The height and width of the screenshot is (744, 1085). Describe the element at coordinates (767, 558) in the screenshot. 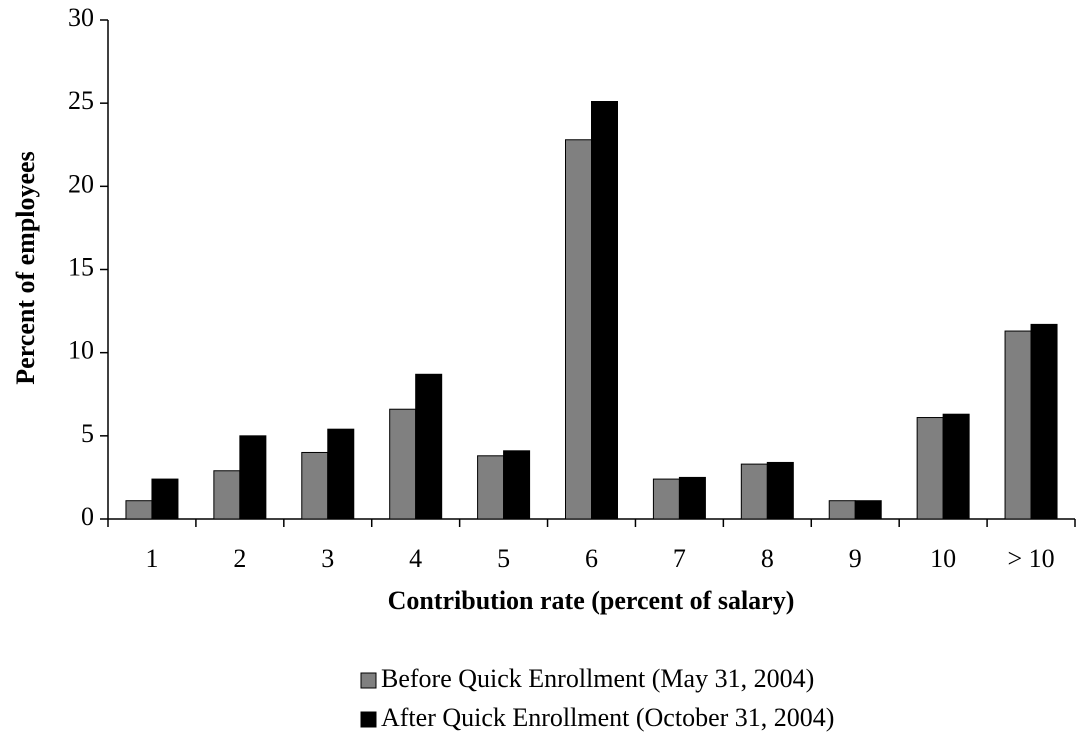

I see `x-tick-label: 8` at that location.